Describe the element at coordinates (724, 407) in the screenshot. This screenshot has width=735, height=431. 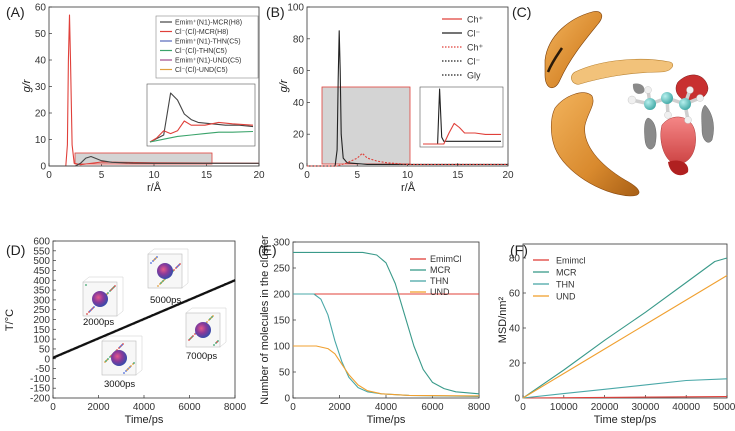
I see `x-tick-label: 50000` at that location.